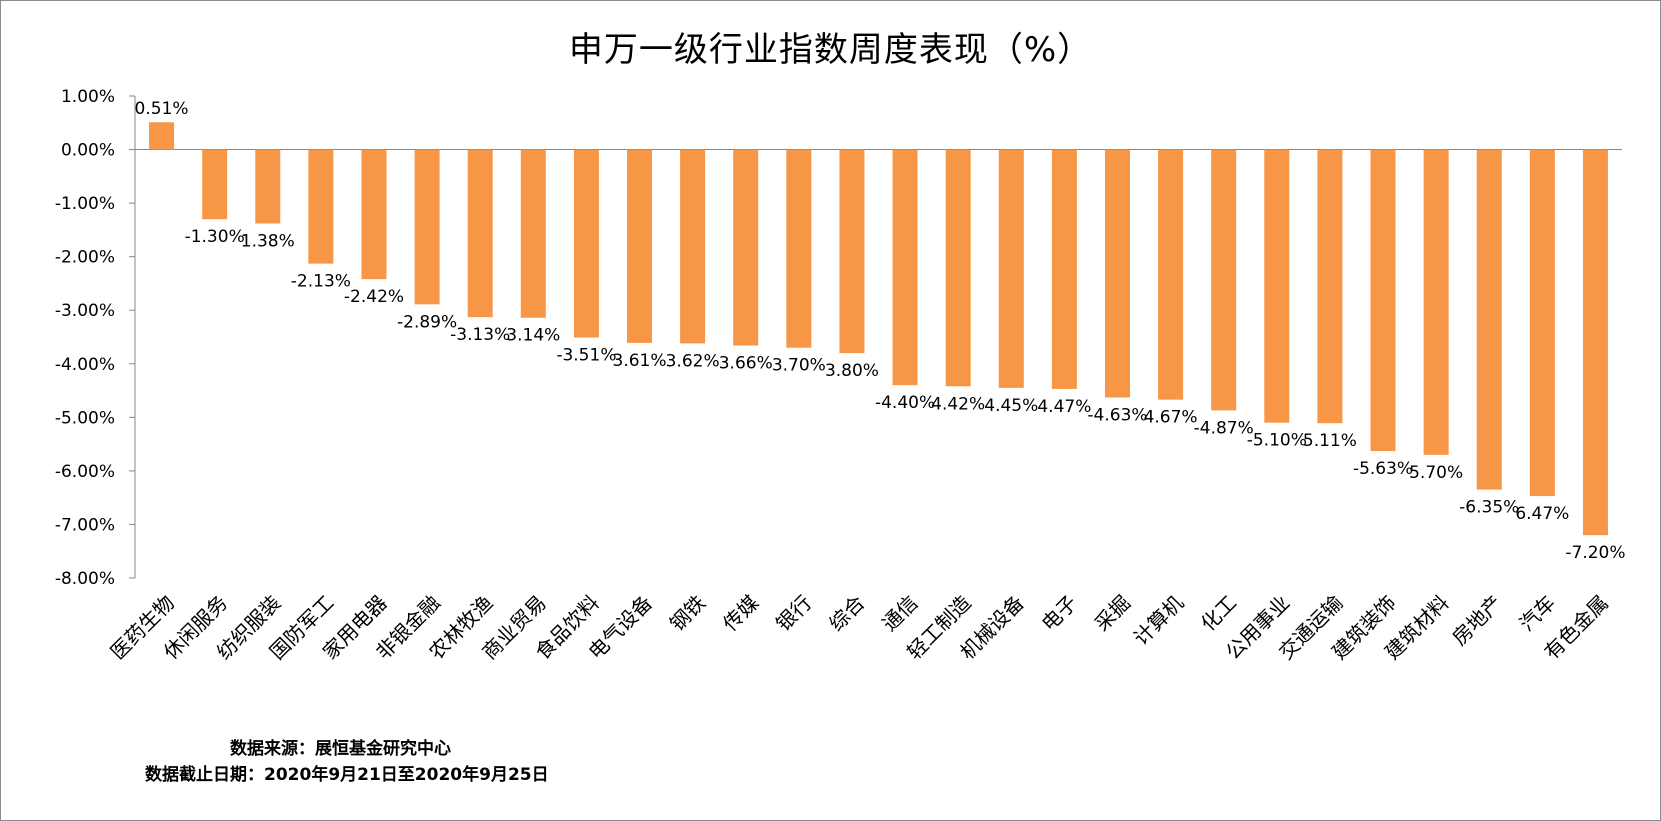 Image resolution: width=1661 pixels, height=821 pixels. Describe the element at coordinates (321, 282) in the screenshot. I see `data-label: -2.13%` at that location.